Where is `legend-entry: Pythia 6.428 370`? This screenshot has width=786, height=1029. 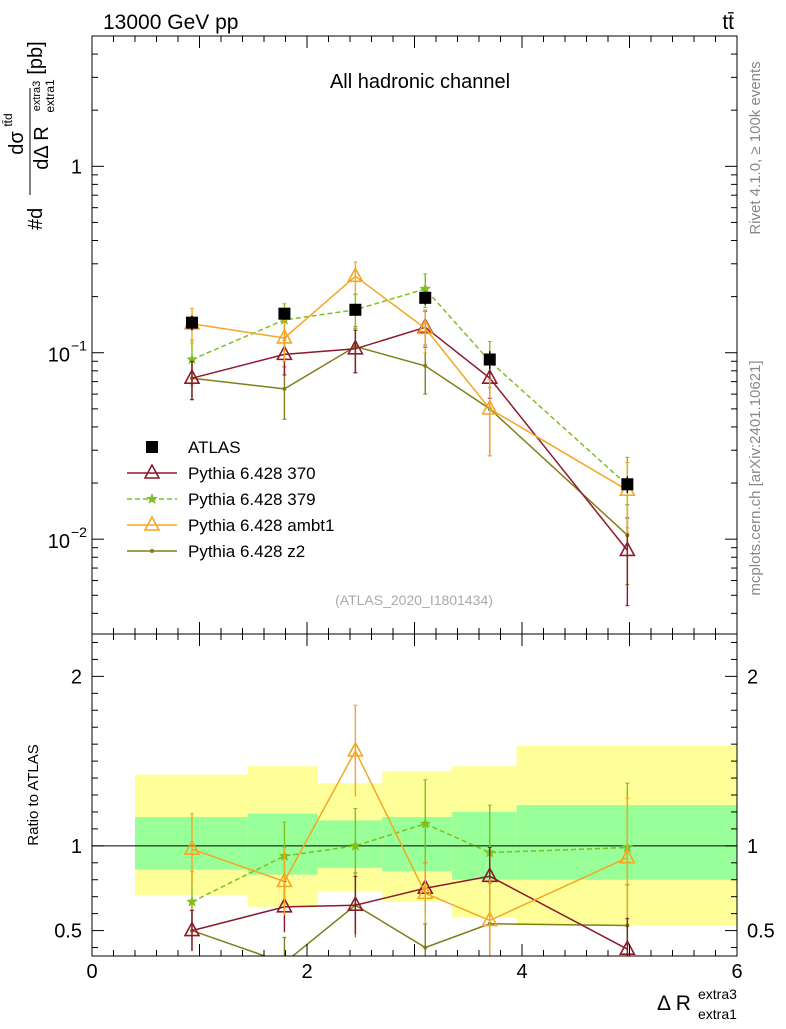 legend-entry: Pythia 6.428 370 is located at coordinates (221, 473).